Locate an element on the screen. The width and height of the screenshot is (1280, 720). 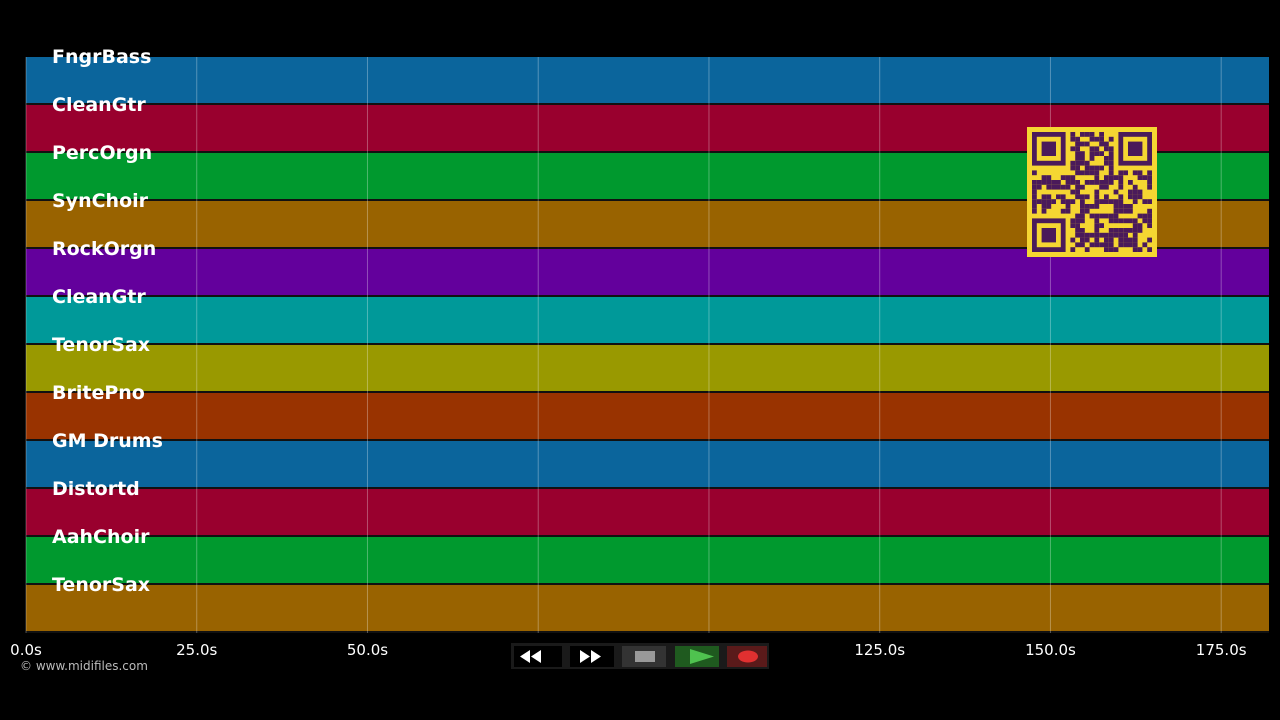
rewind-icon is located at coordinates (530, 656).